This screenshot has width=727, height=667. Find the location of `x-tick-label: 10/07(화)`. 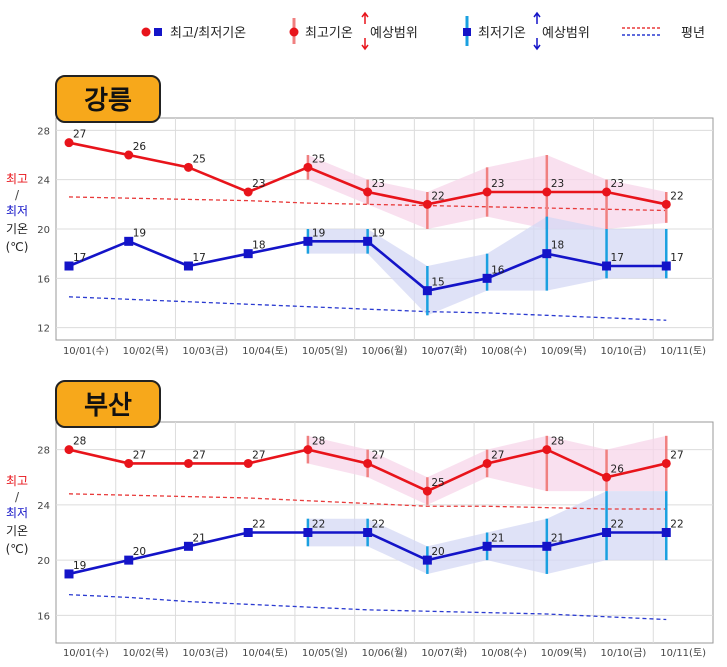

x-tick-label: 10/07(화) is located at coordinates (444, 351).